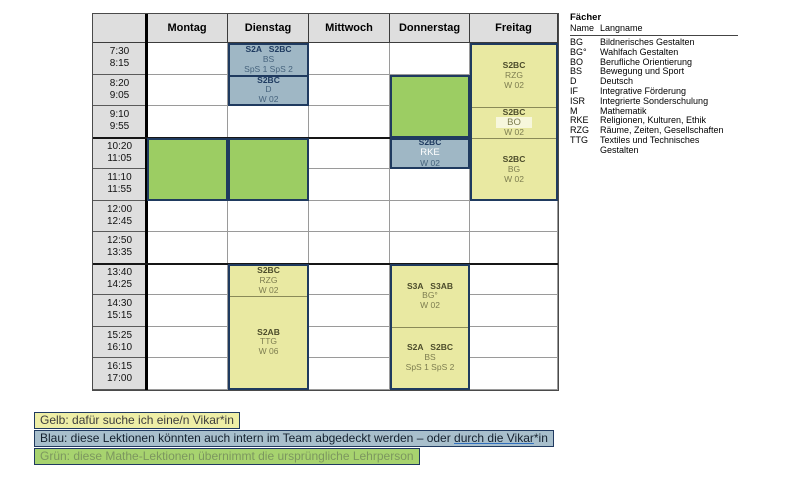  What do you see at coordinates (119, 304) in the screenshot?
I see `time-start: 14:30` at bounding box center [119, 304].